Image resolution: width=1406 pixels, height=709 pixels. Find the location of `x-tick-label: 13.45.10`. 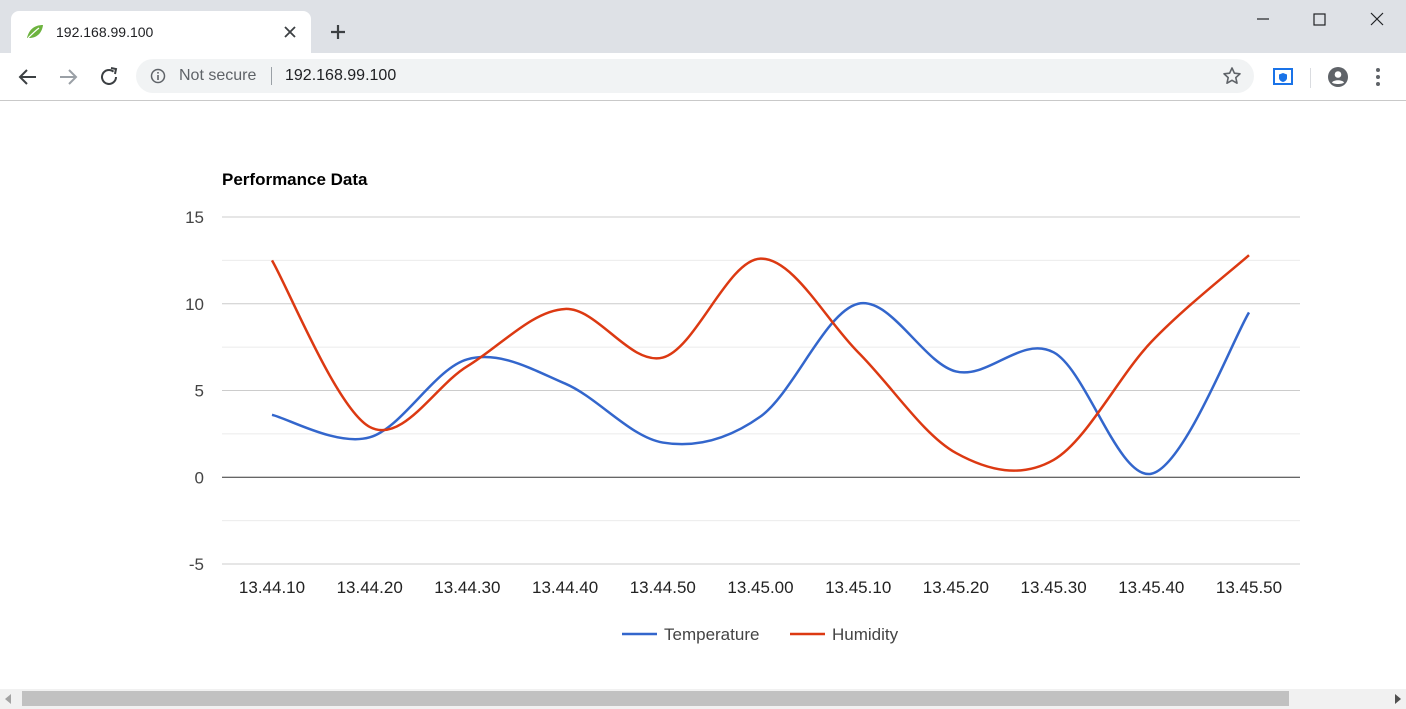

x-tick-label: 13.45.10 is located at coordinates (858, 587).